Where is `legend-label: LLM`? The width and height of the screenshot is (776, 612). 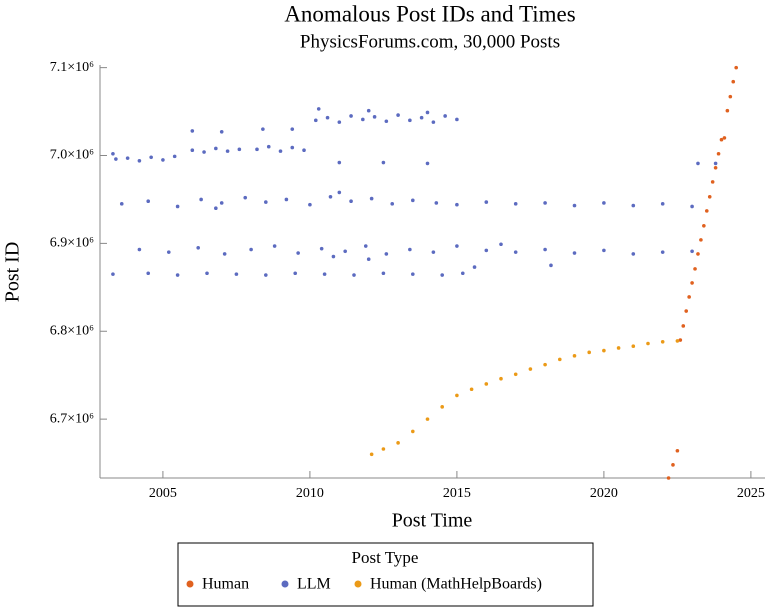
legend-label: LLM is located at coordinates (314, 584).